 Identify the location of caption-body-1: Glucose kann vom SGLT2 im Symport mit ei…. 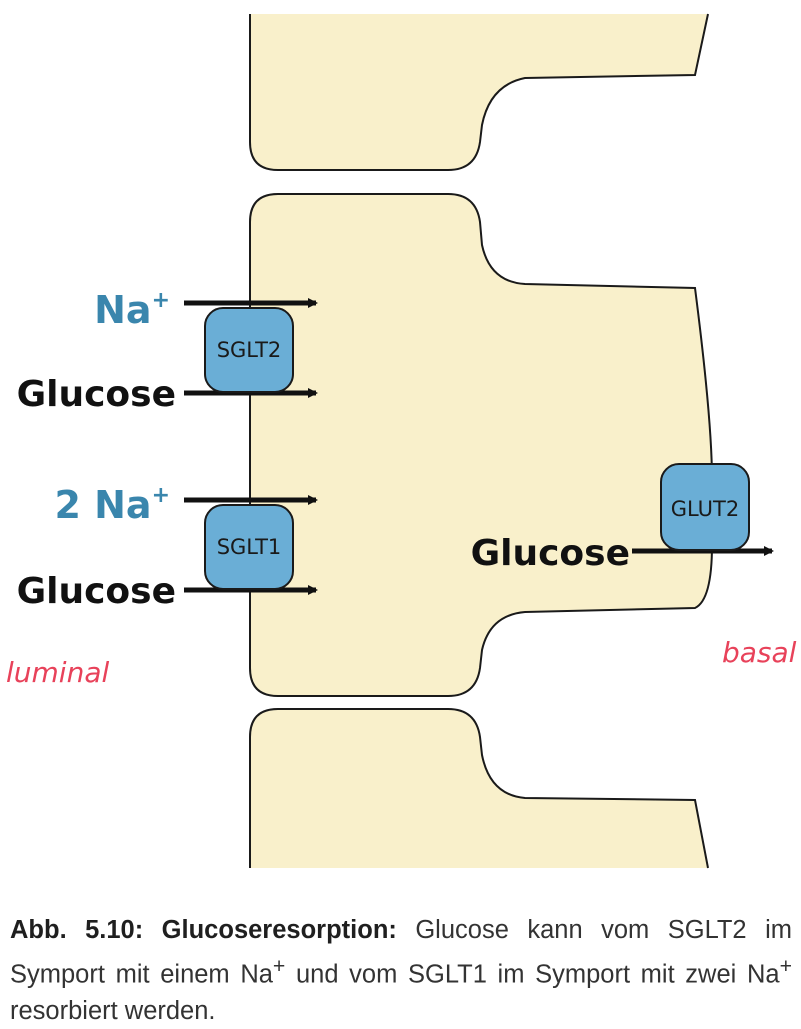
(401, 952).